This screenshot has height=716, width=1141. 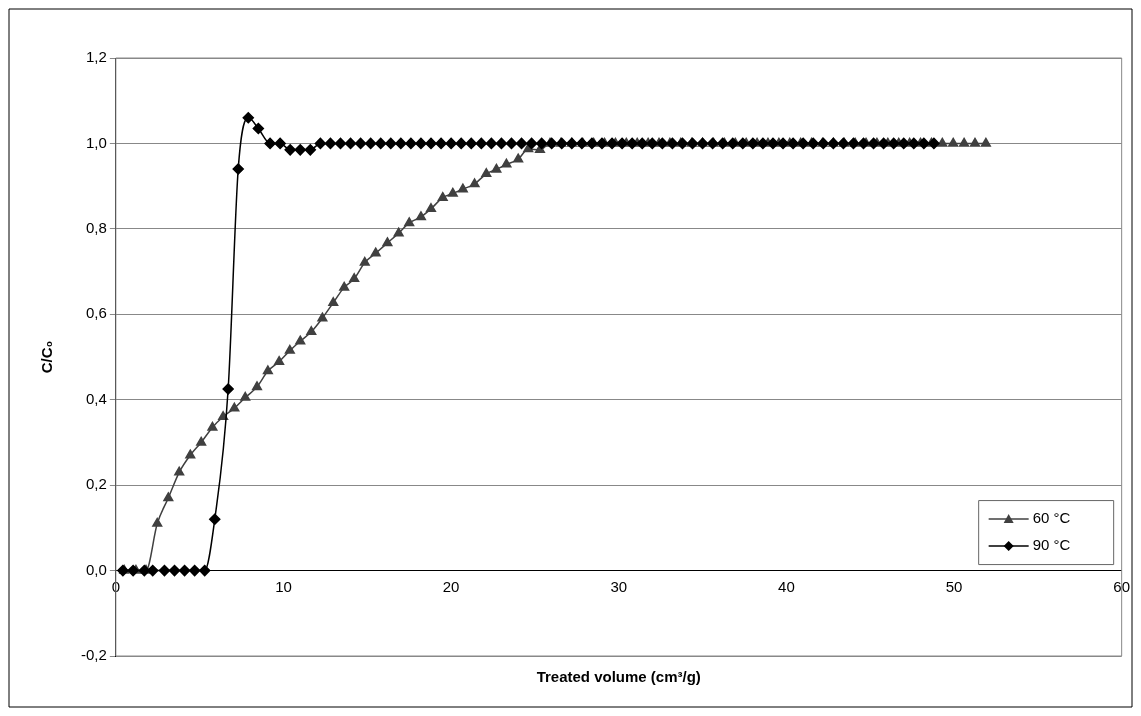 What do you see at coordinates (96, 142) in the screenshot?
I see `y-tick-label: 1,0` at bounding box center [96, 142].